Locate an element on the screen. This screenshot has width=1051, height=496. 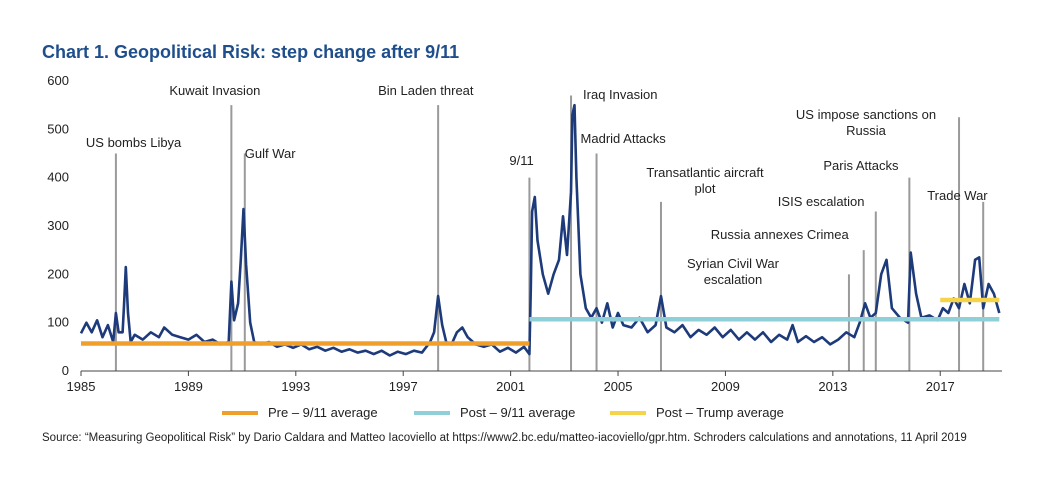
event-label-7: Transatlantic aircraft is located at coordinates (705, 172).